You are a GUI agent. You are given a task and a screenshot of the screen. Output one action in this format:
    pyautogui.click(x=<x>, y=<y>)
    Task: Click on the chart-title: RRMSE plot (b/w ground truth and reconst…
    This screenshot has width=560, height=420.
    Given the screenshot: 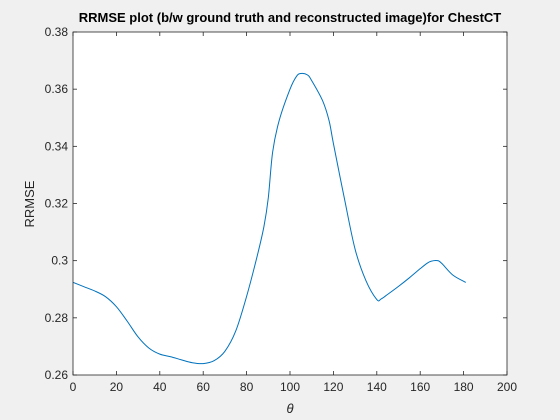 What is the action you would take?
    pyautogui.click(x=290, y=17)
    